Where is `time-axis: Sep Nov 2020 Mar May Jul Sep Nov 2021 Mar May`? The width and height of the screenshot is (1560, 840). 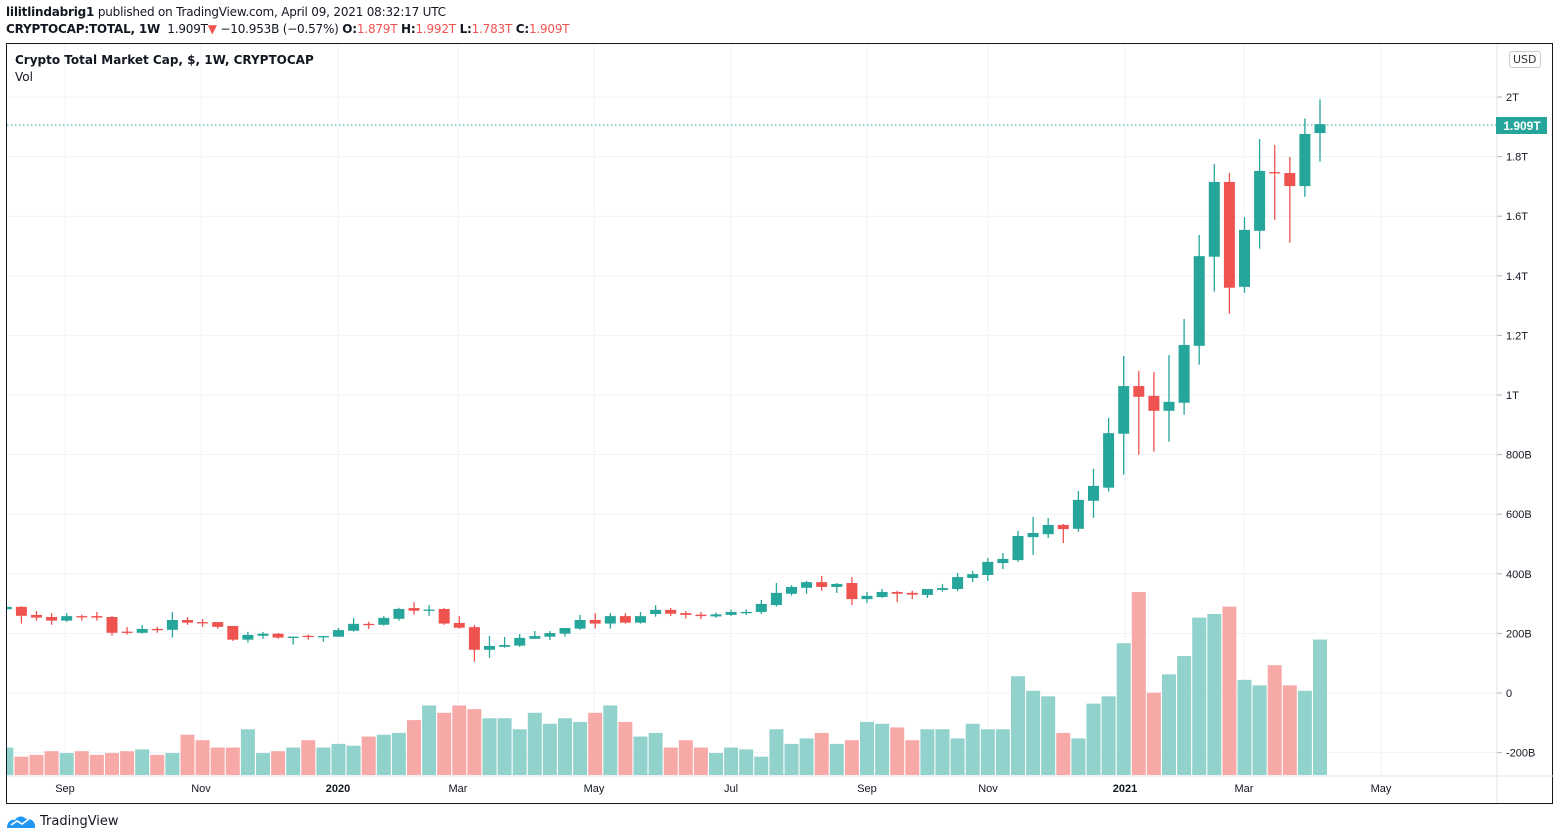
time-axis: Sep Nov 2020 Mar May Jul Sep Nov 2021 Mar May is located at coordinates (723, 789).